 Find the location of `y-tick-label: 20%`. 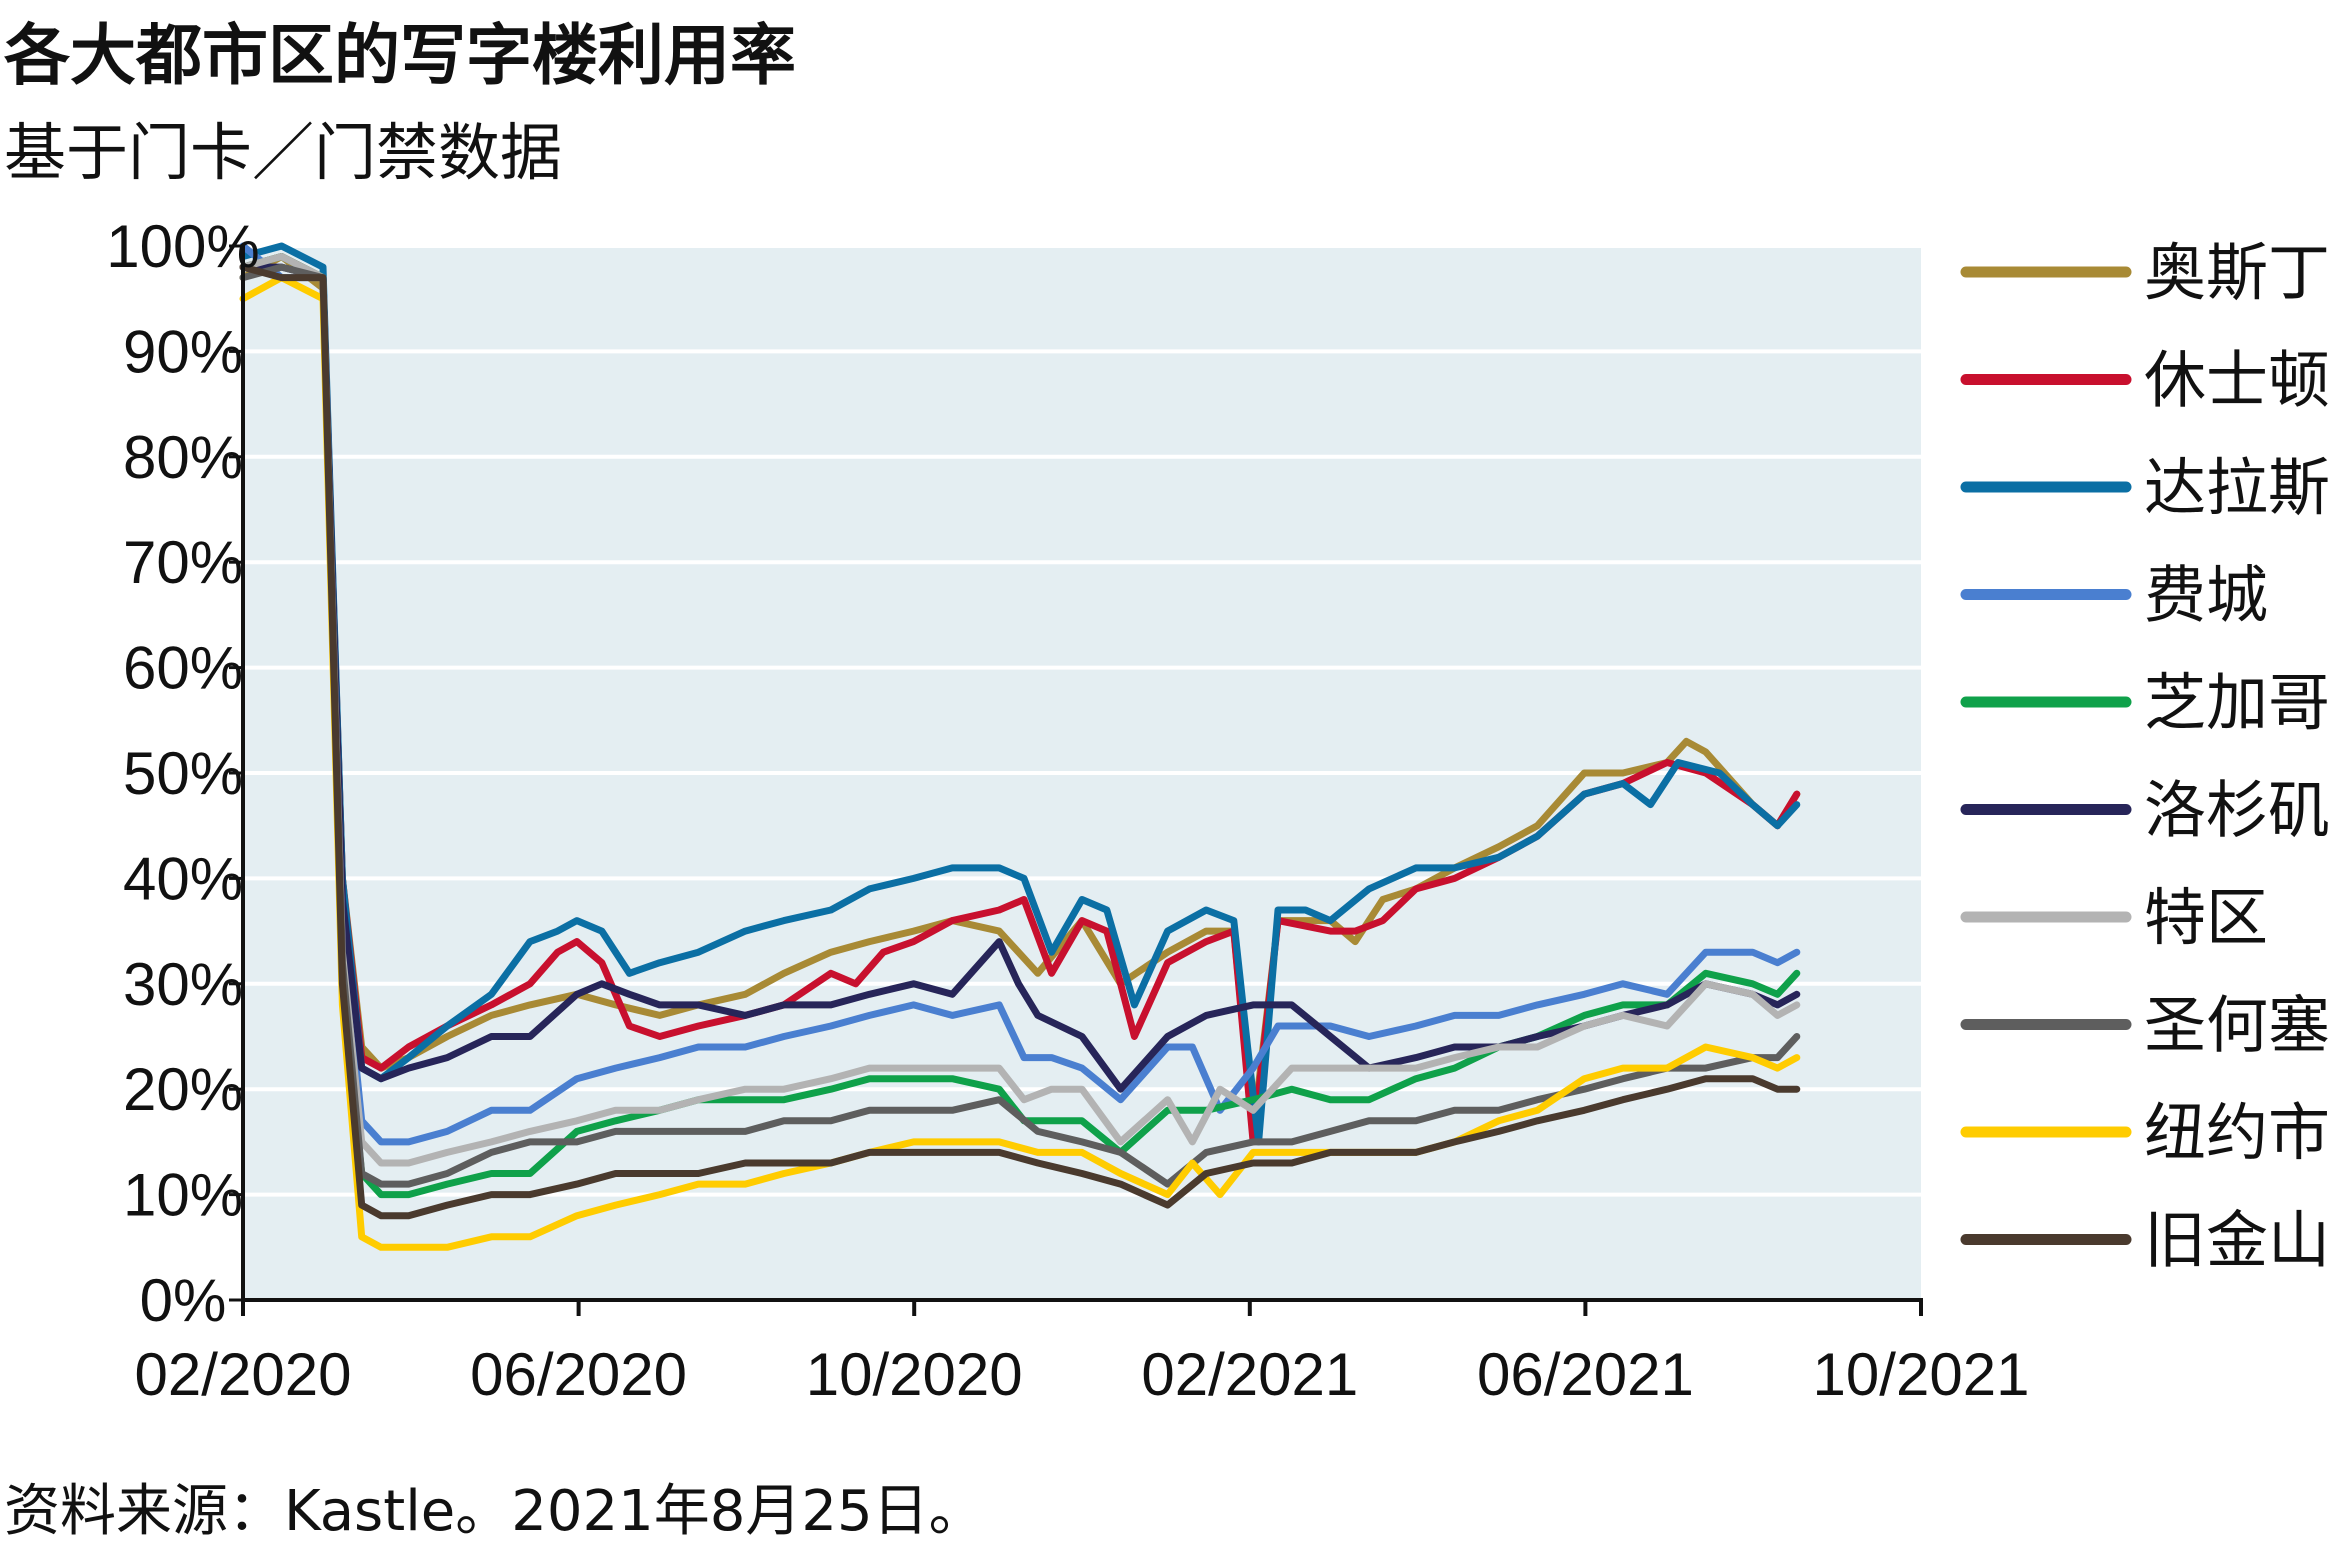

y-tick-label: 20% is located at coordinates (183, 1089).